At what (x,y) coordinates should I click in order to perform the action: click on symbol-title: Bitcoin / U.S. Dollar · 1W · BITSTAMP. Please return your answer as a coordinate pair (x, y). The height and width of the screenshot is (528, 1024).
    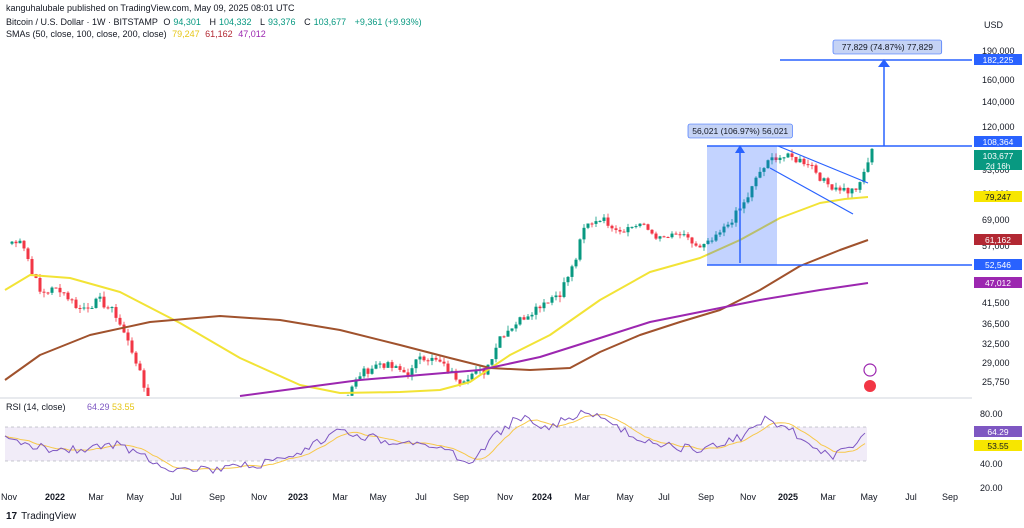
    Looking at the image, I should click on (82, 22).